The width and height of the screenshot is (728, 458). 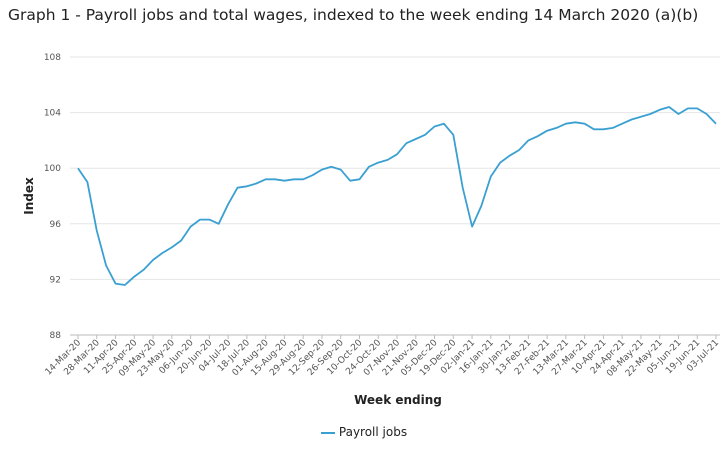 What do you see at coordinates (29, 196) in the screenshot?
I see `y-axis-label: Index` at bounding box center [29, 196].